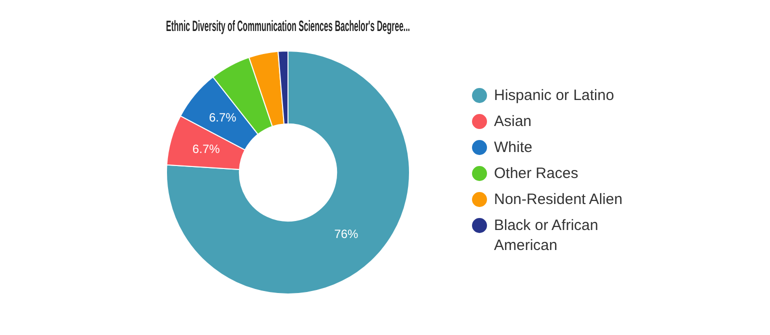 The image size is (770, 335). I want to click on legend-label: Non-Resident Alien, so click(559, 200).